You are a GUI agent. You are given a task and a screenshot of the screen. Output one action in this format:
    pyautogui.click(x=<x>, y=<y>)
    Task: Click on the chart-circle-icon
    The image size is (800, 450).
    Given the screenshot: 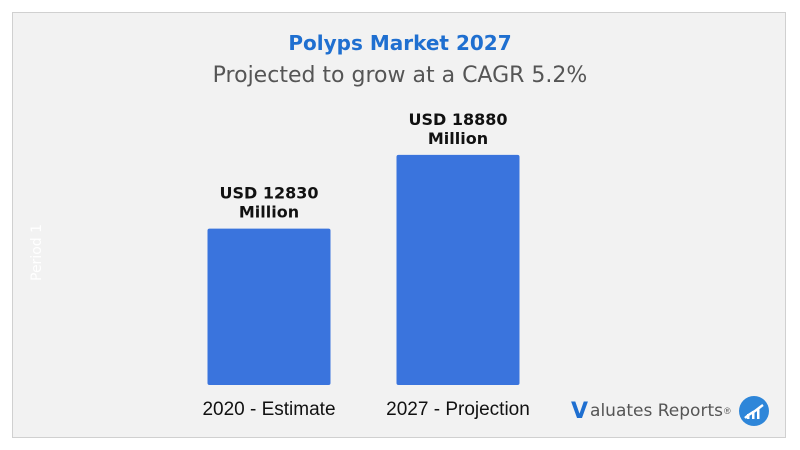 What is the action you would take?
    pyautogui.click(x=753, y=411)
    